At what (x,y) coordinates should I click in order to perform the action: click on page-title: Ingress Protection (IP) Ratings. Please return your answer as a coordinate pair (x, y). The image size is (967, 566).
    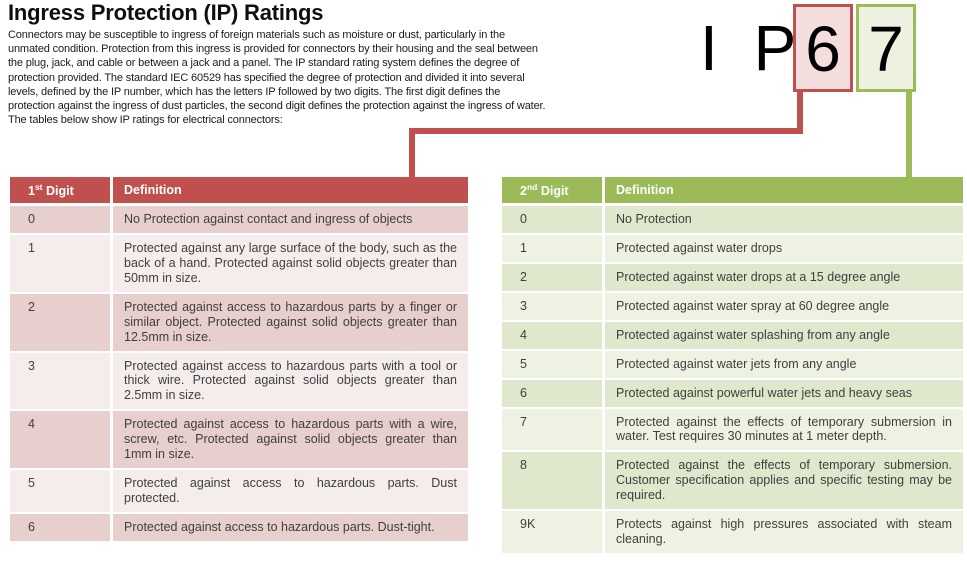
    Looking at the image, I should click on (166, 12).